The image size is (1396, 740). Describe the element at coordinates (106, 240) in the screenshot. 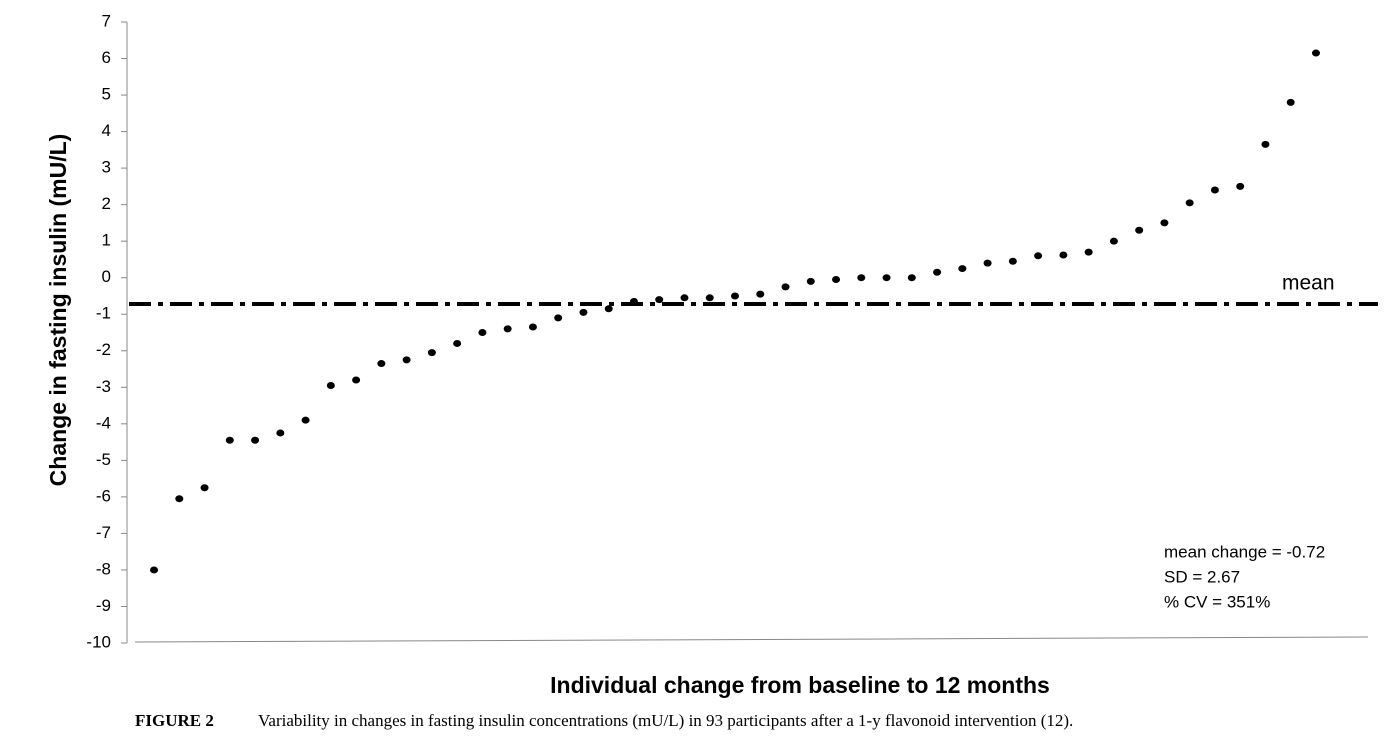

I see `y-tick-label: 1` at that location.